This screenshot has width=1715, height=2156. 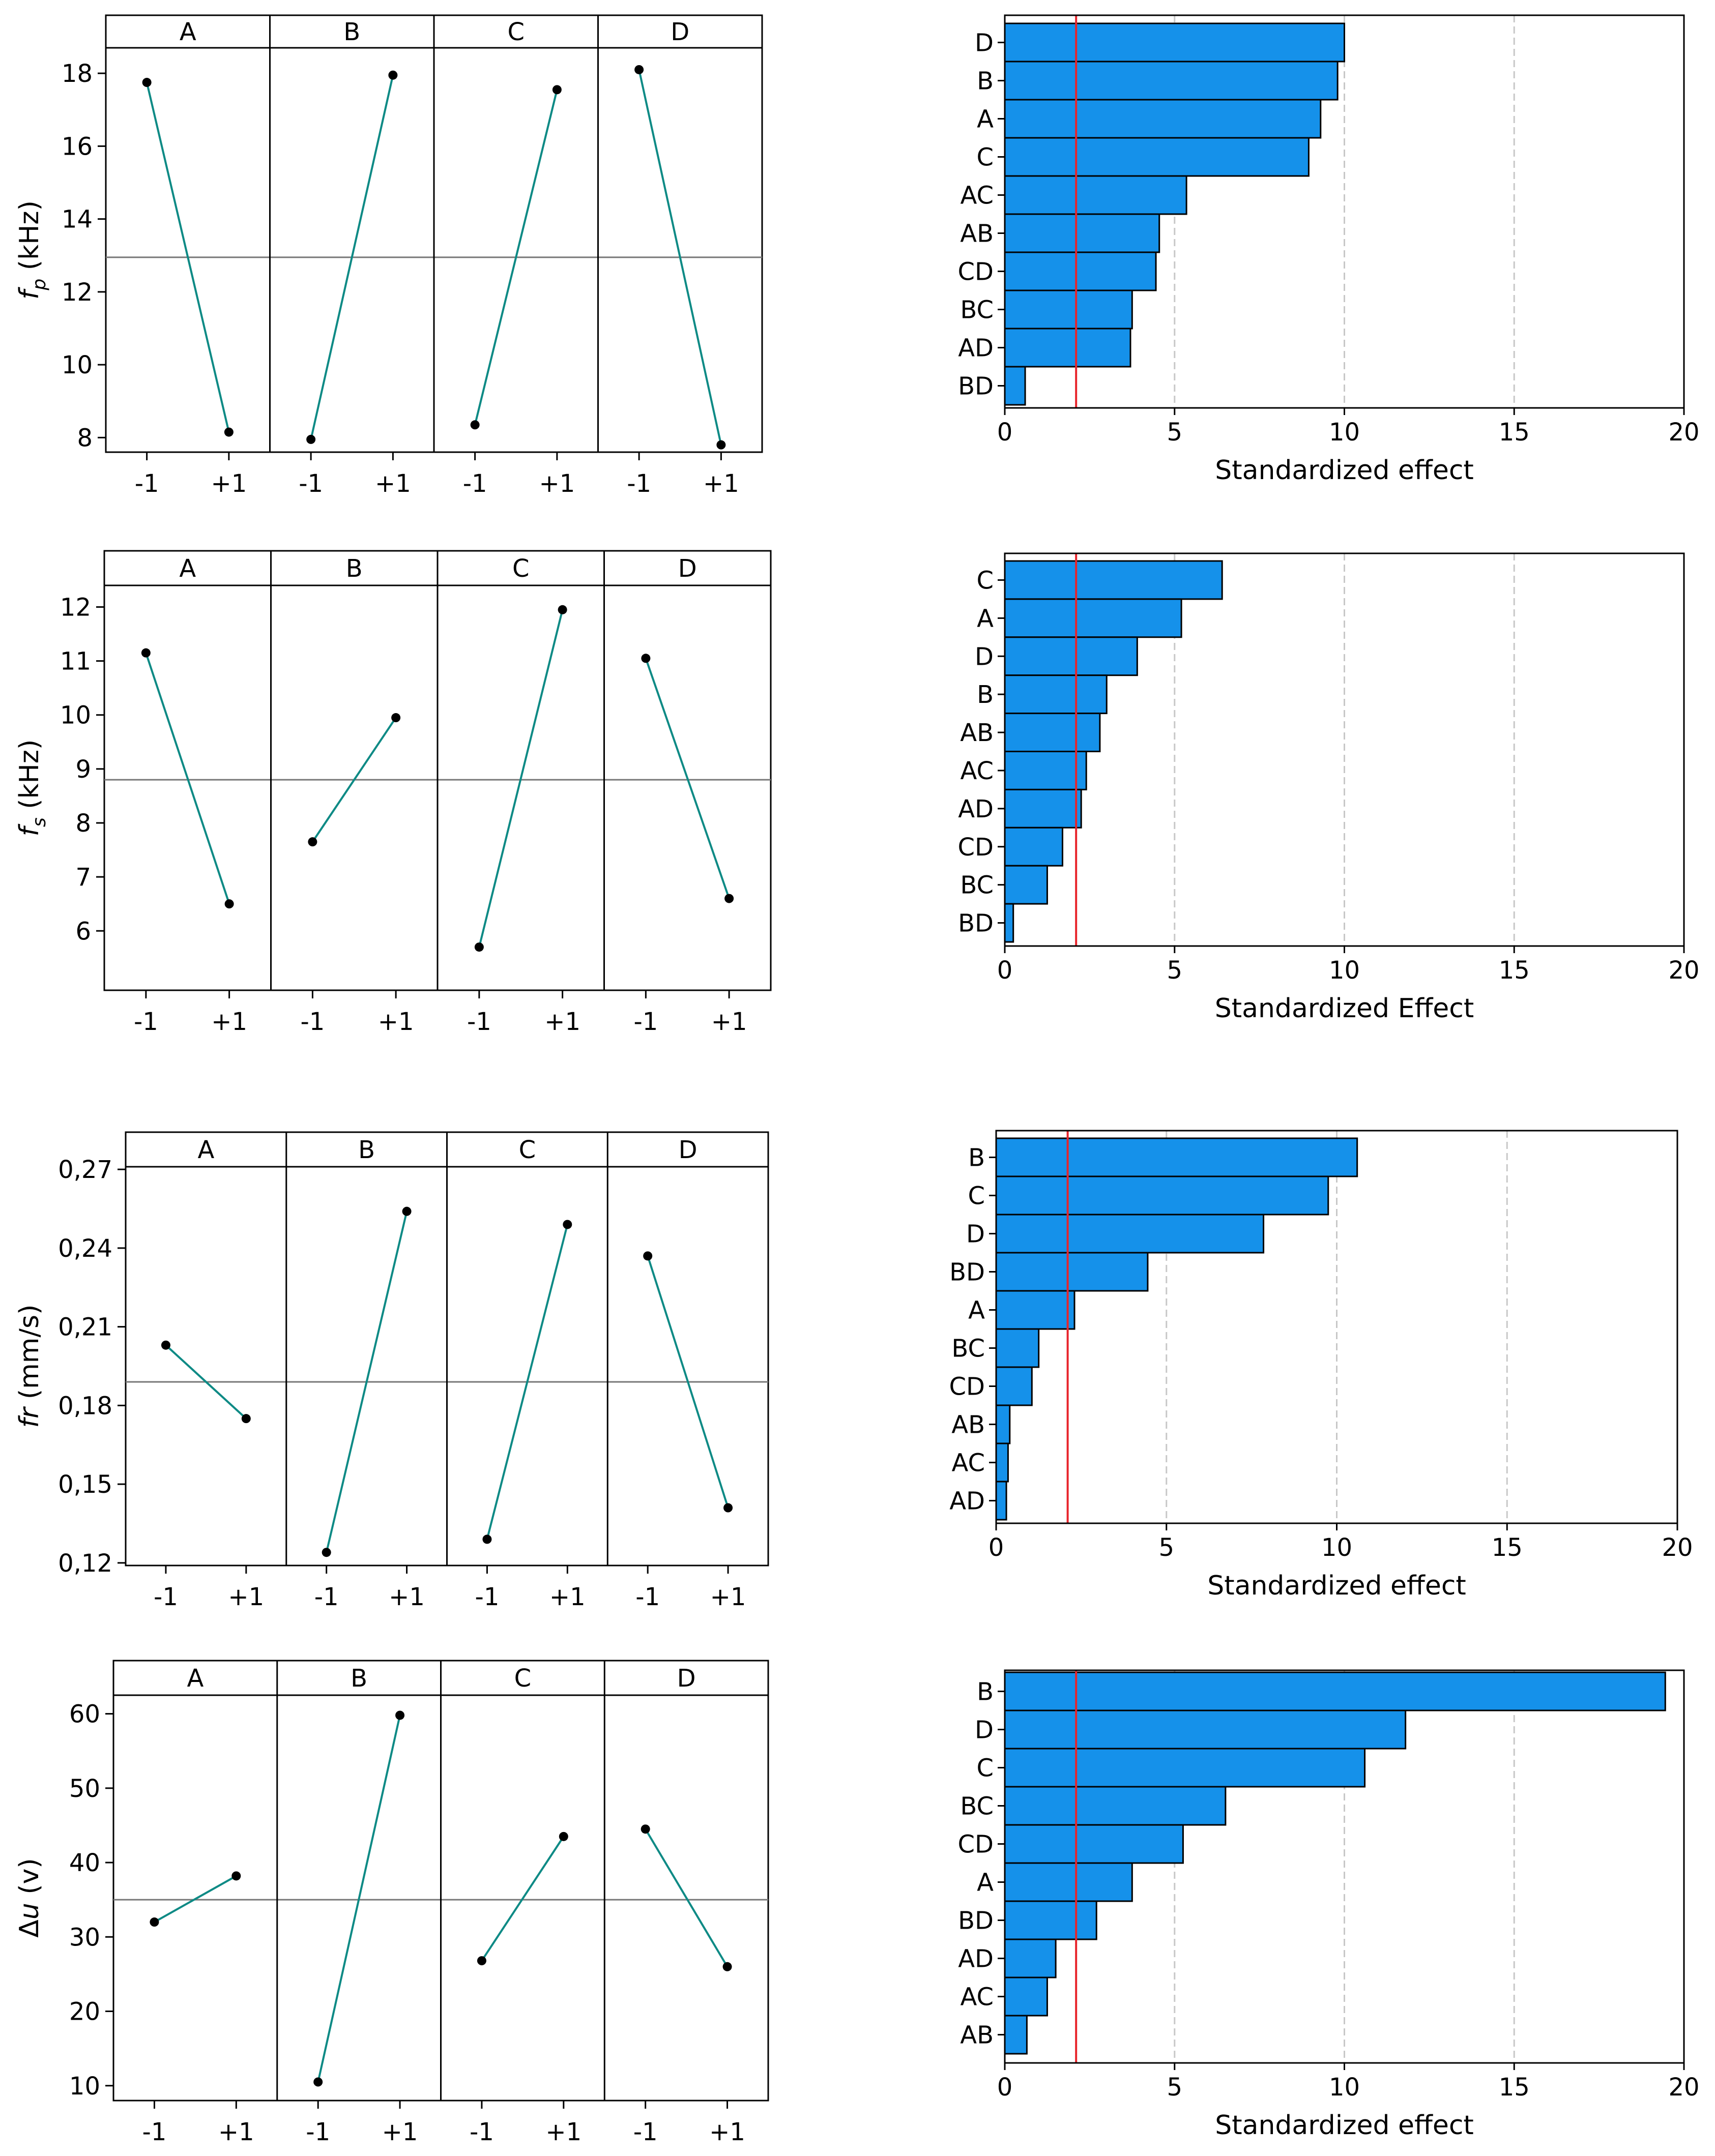 What do you see at coordinates (985, 580) in the screenshot?
I see `category-label-C: C` at bounding box center [985, 580].